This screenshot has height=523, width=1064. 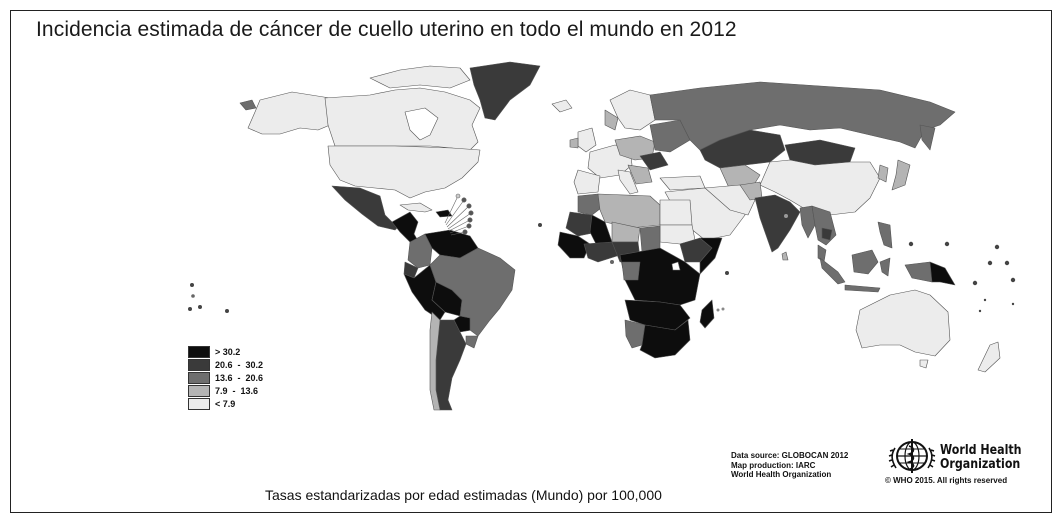 I want to click on region-philippines, so click(x=885, y=235).